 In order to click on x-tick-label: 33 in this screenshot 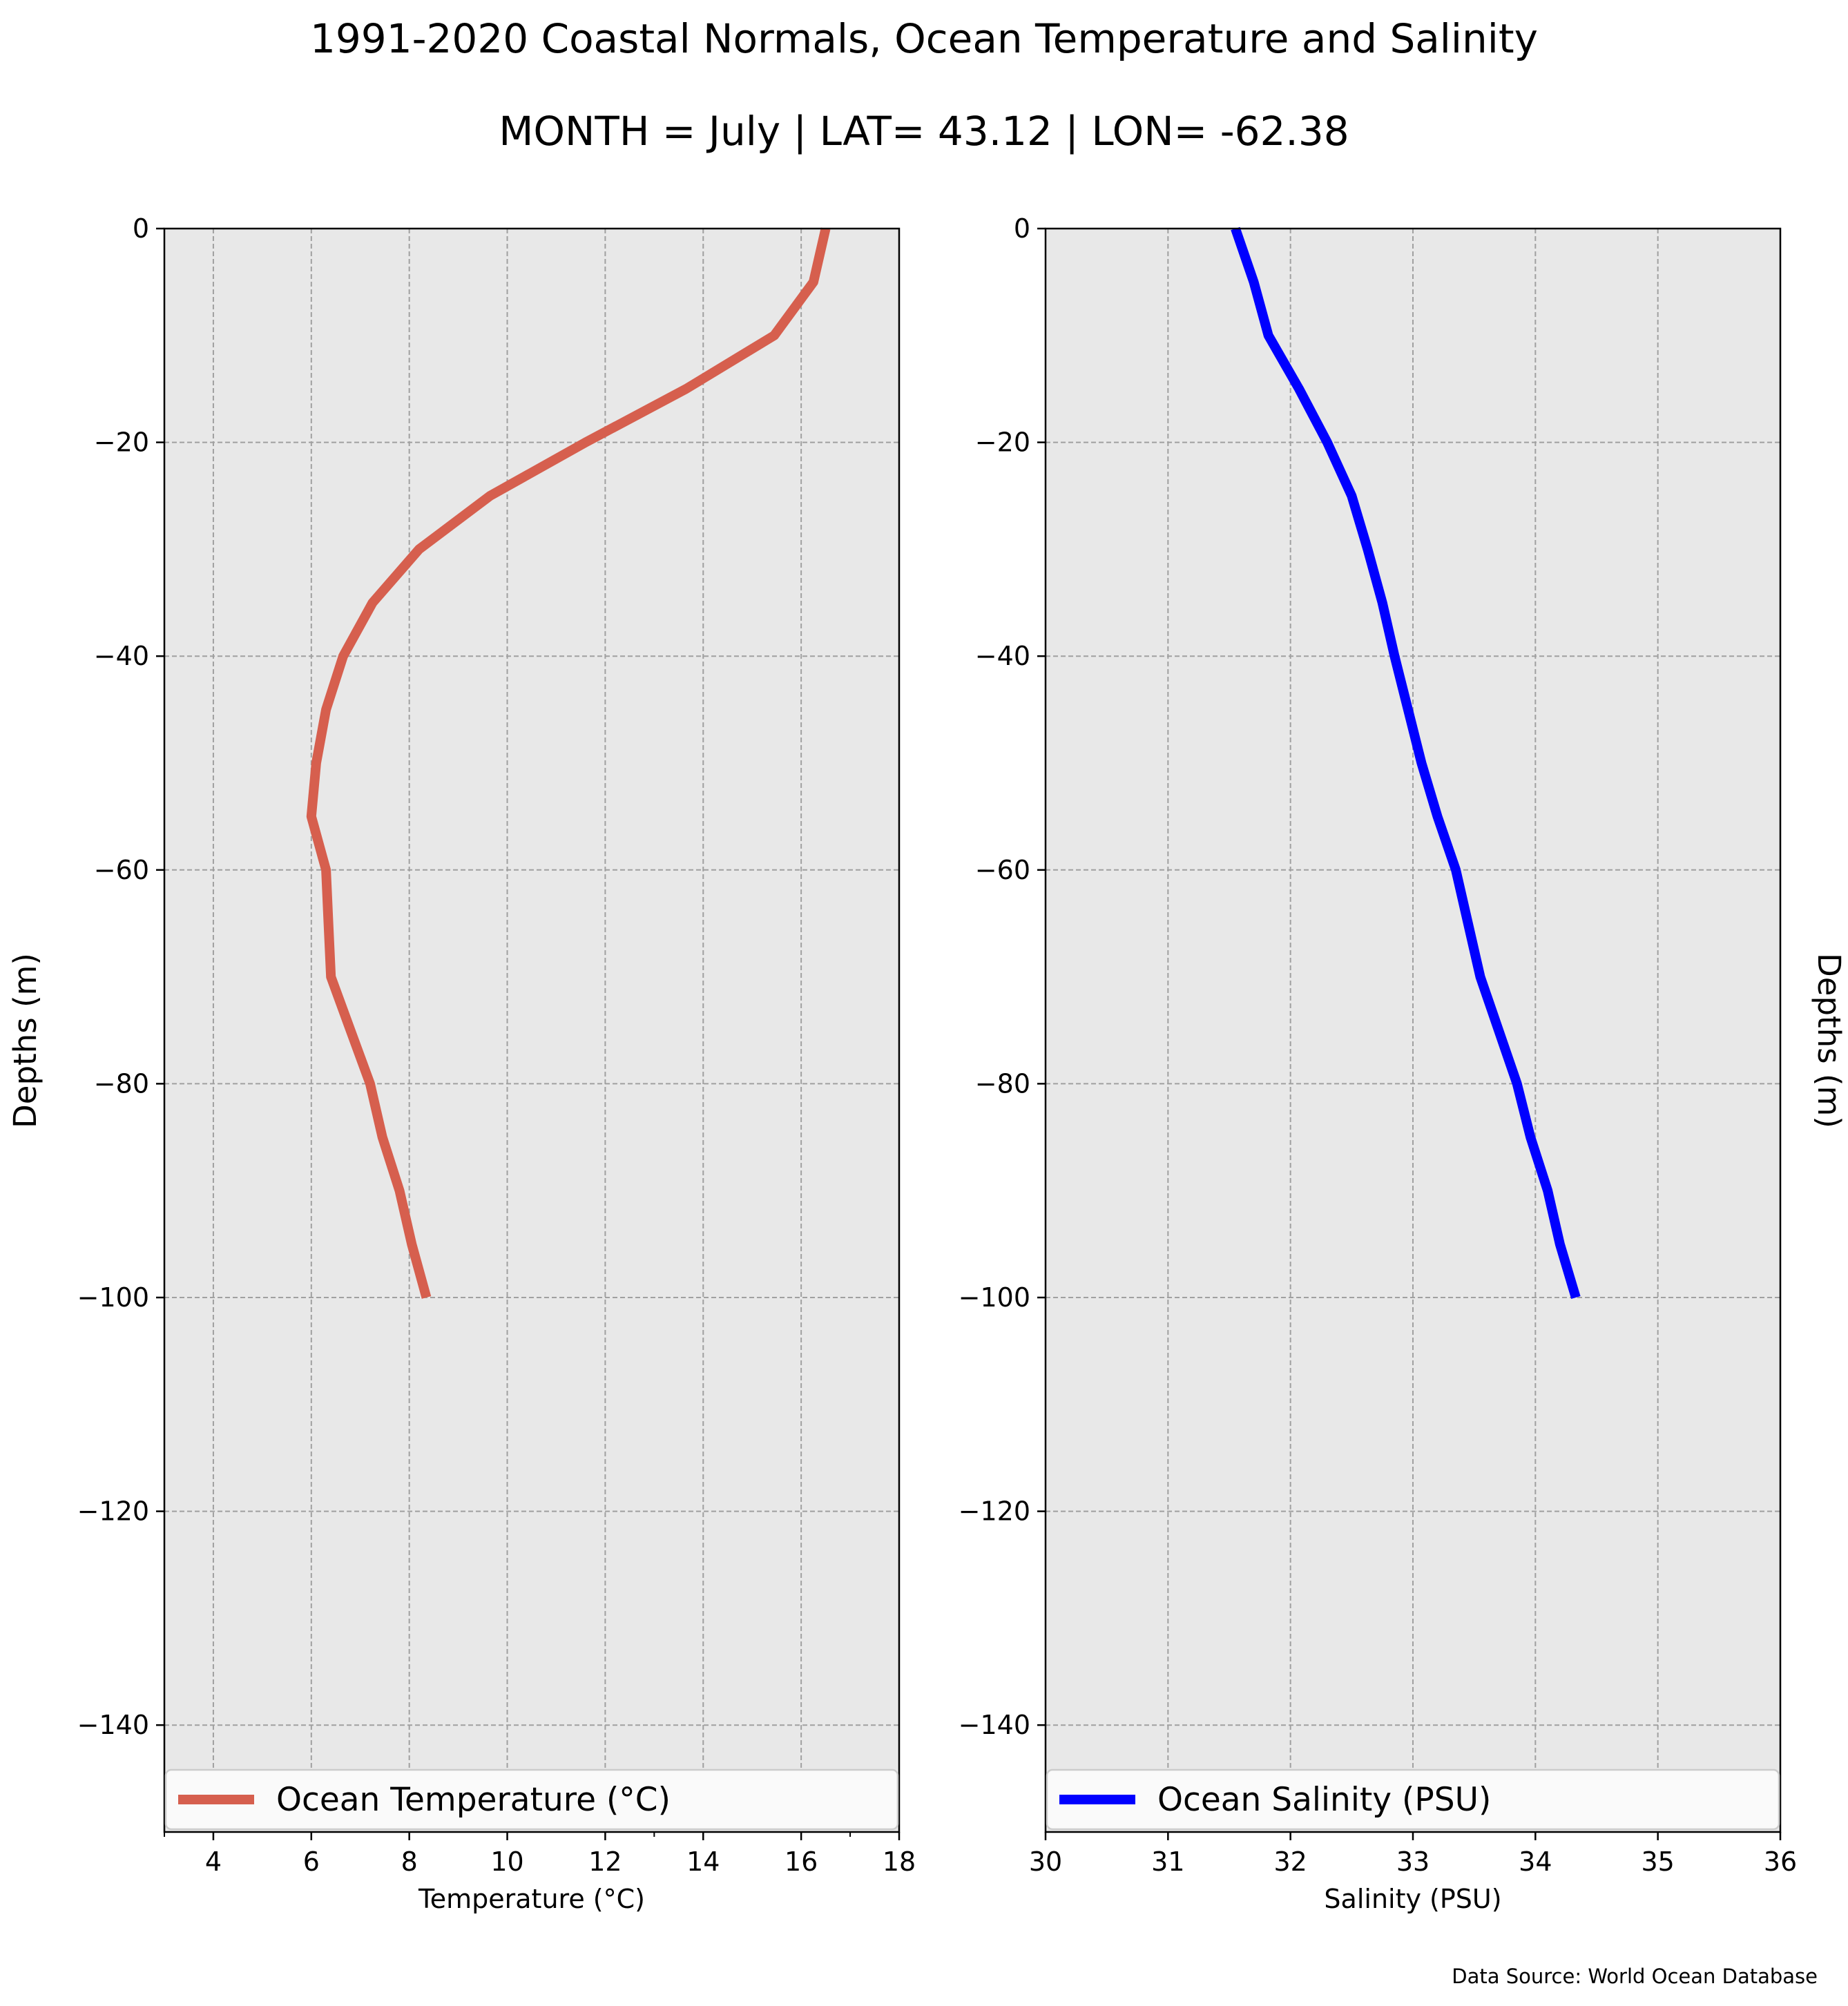, I will do `click(1413, 1862)`.